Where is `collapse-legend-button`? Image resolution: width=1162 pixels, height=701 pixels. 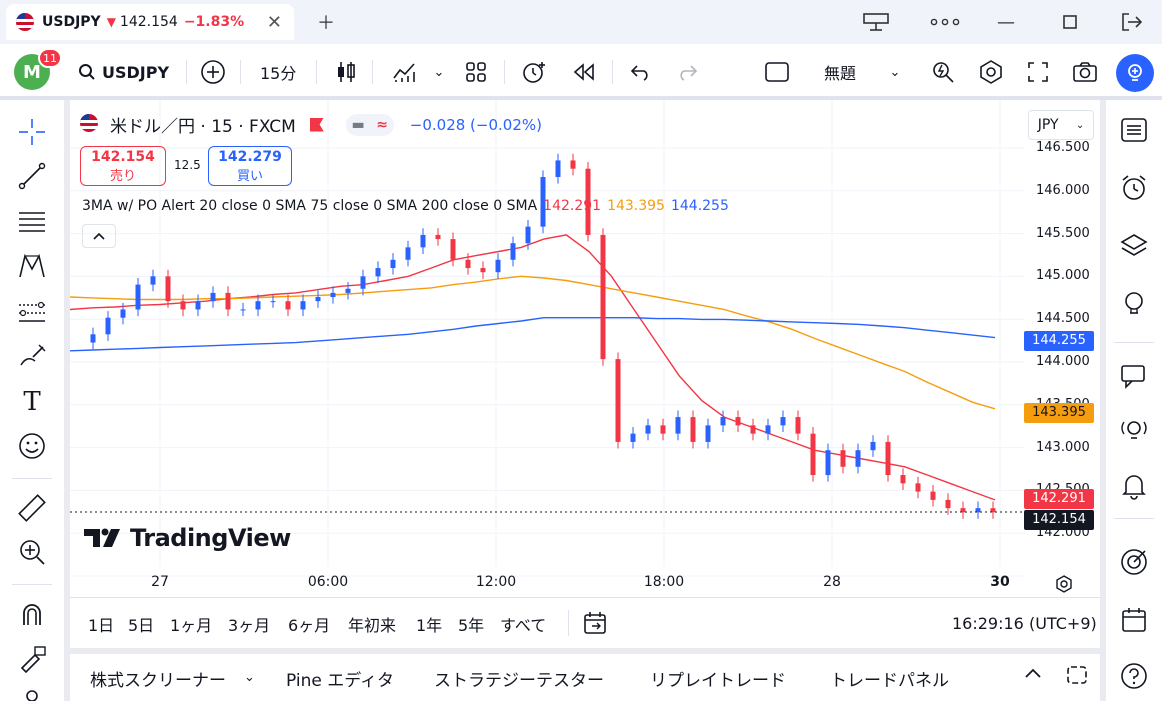
collapse-legend-button is located at coordinates (99, 236).